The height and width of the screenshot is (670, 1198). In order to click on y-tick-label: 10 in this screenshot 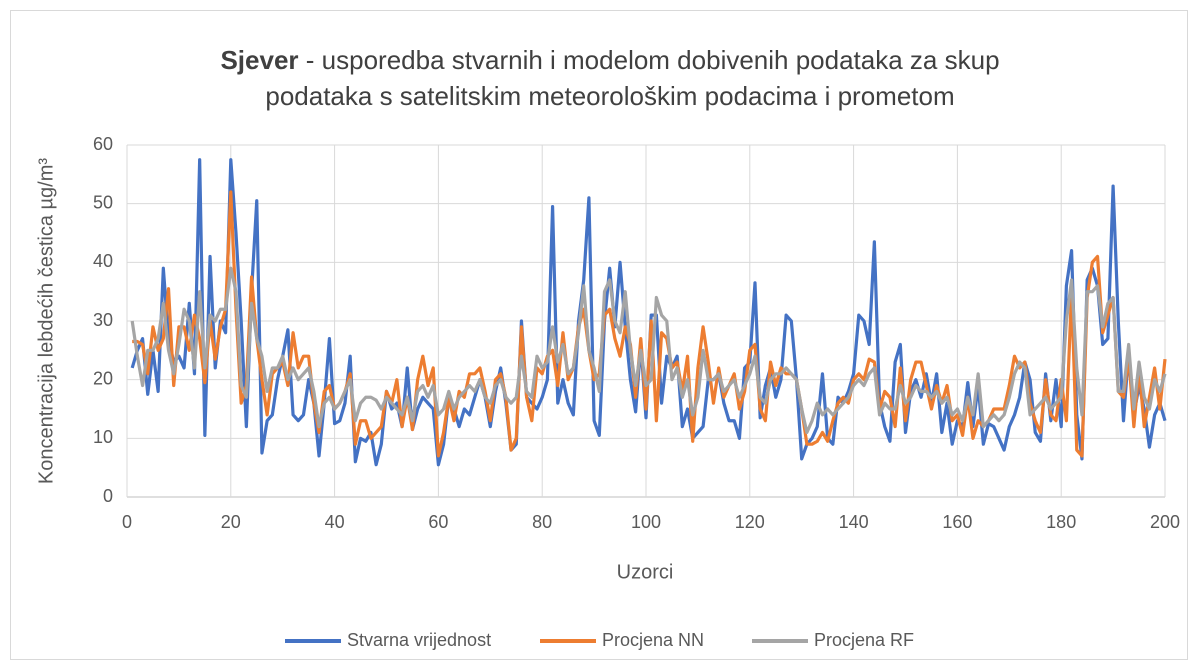, I will do `click(103, 437)`.